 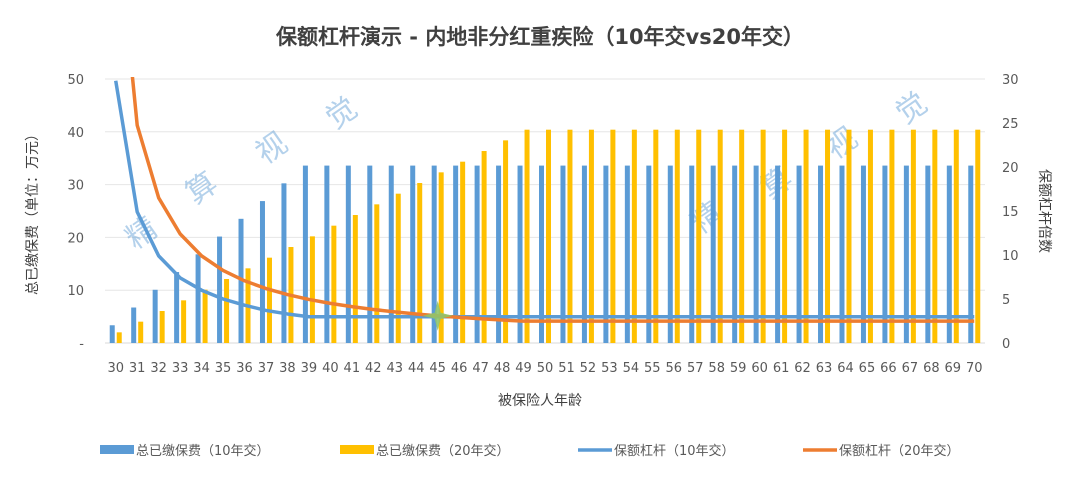 I want to click on chart-title: 保额杠杆演示 - 内地非分红重疾险（10年交vs20年交）, so click(x=539, y=37).